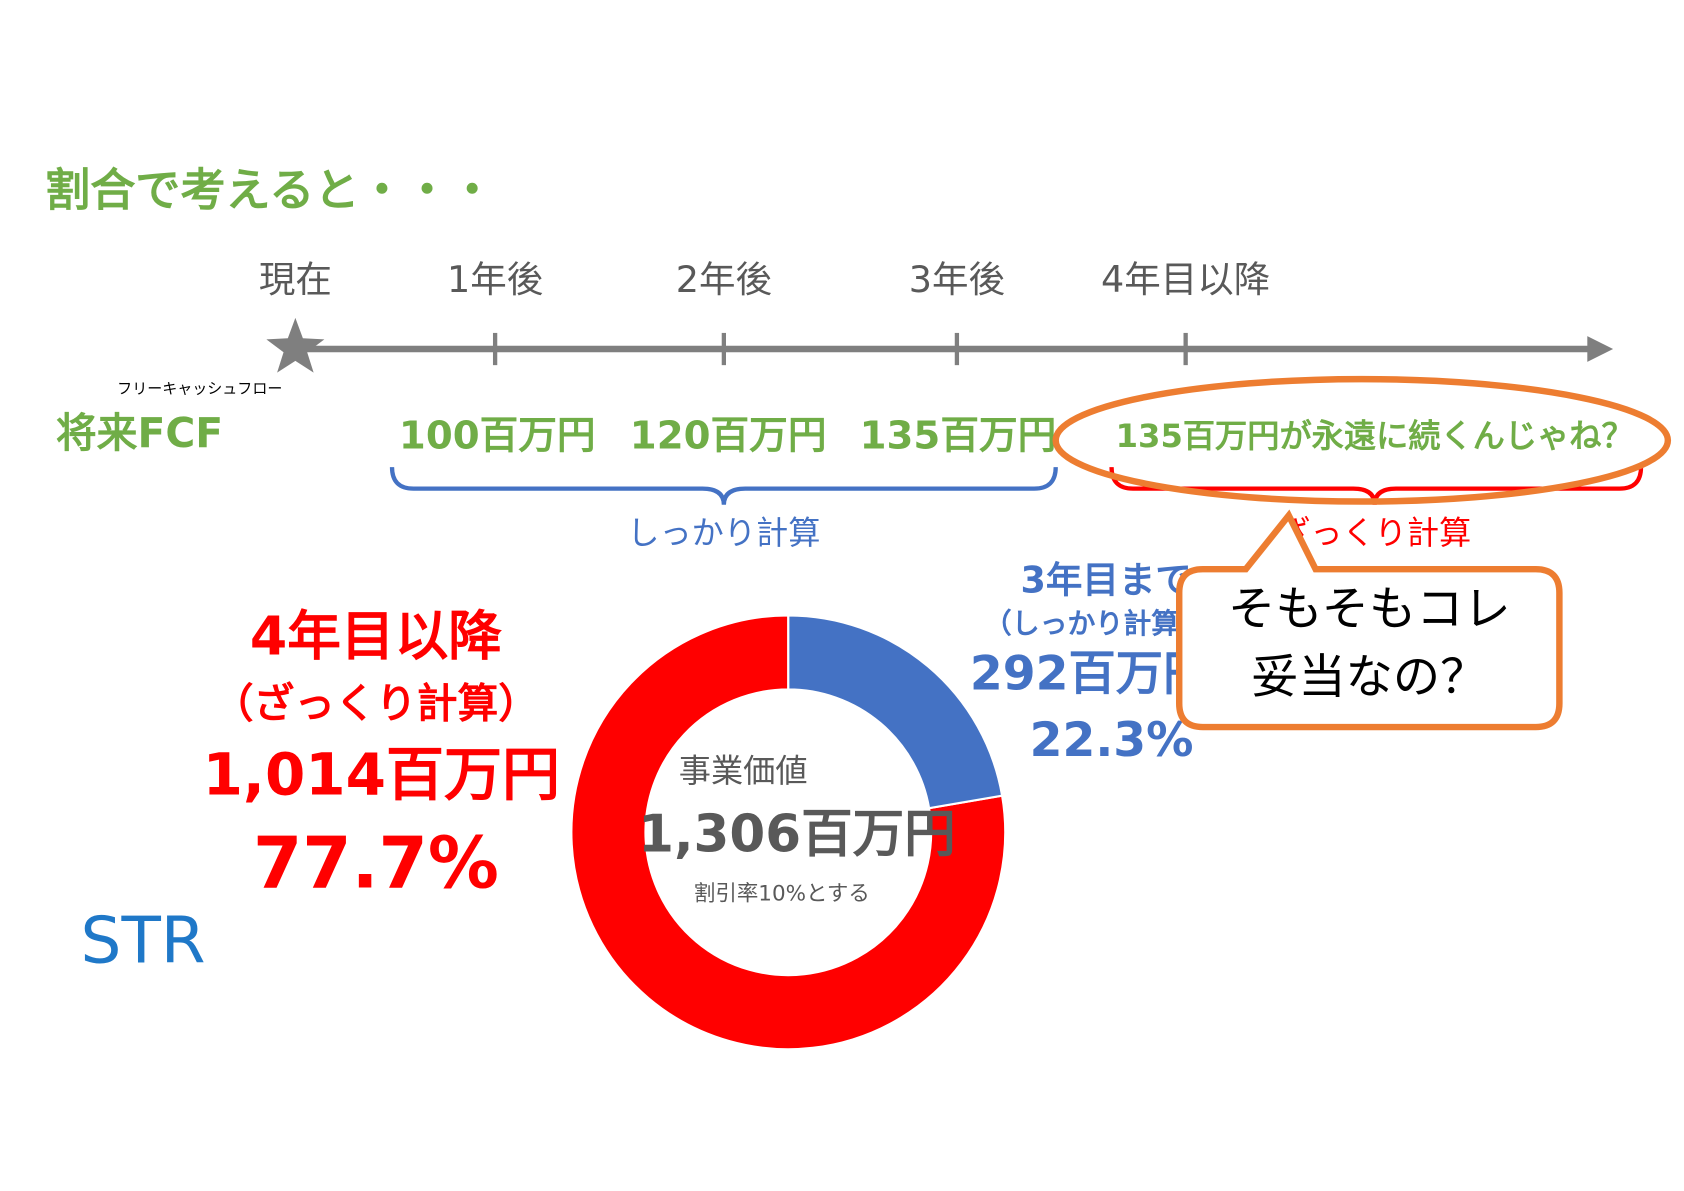  I want to click on highlight-ellipse, so click(1362, 440).